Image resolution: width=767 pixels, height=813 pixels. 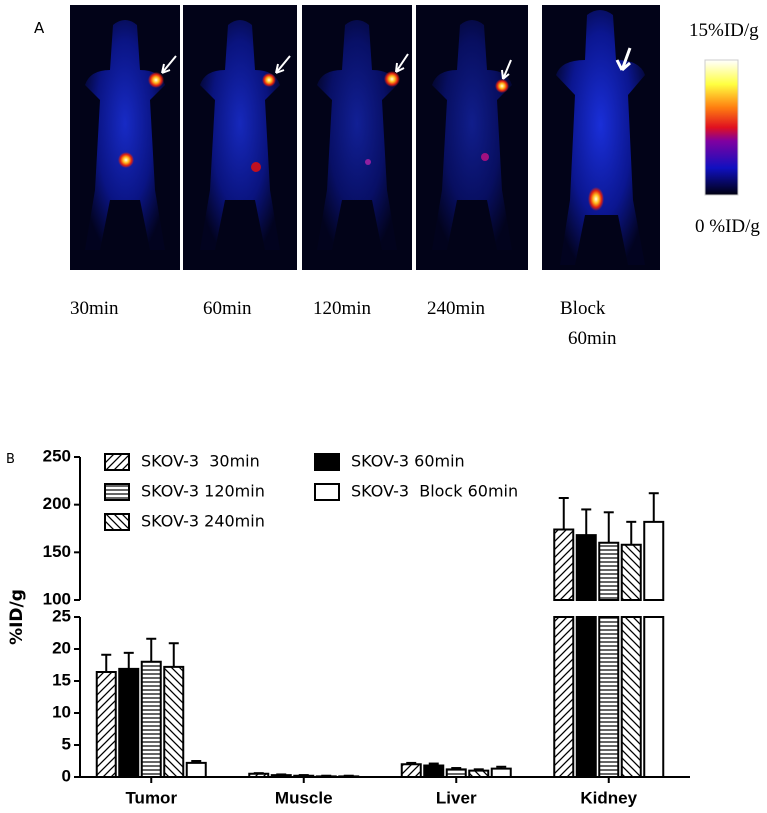 I want to click on time-label: 120min, so click(x=342, y=308).